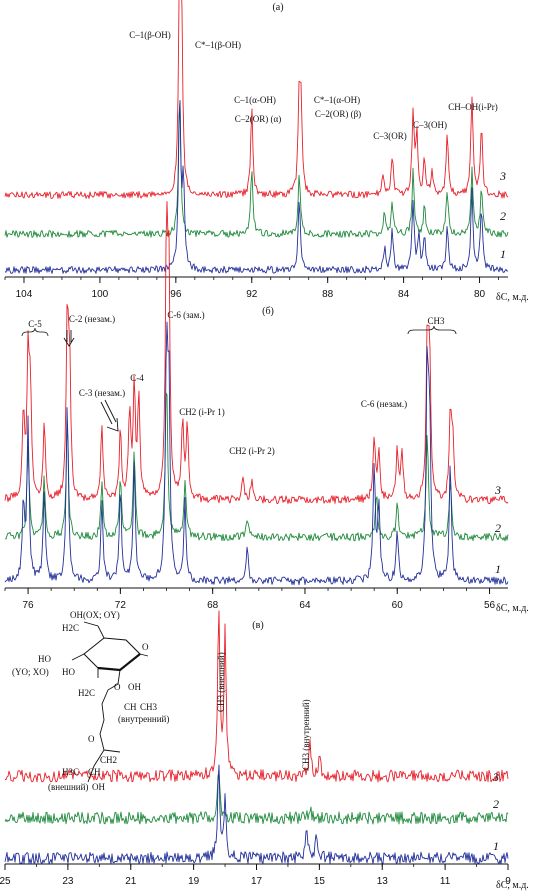 The width and height of the screenshot is (555, 894). Describe the element at coordinates (480, 294) in the screenshot. I see `x-tick-label: 80` at that location.